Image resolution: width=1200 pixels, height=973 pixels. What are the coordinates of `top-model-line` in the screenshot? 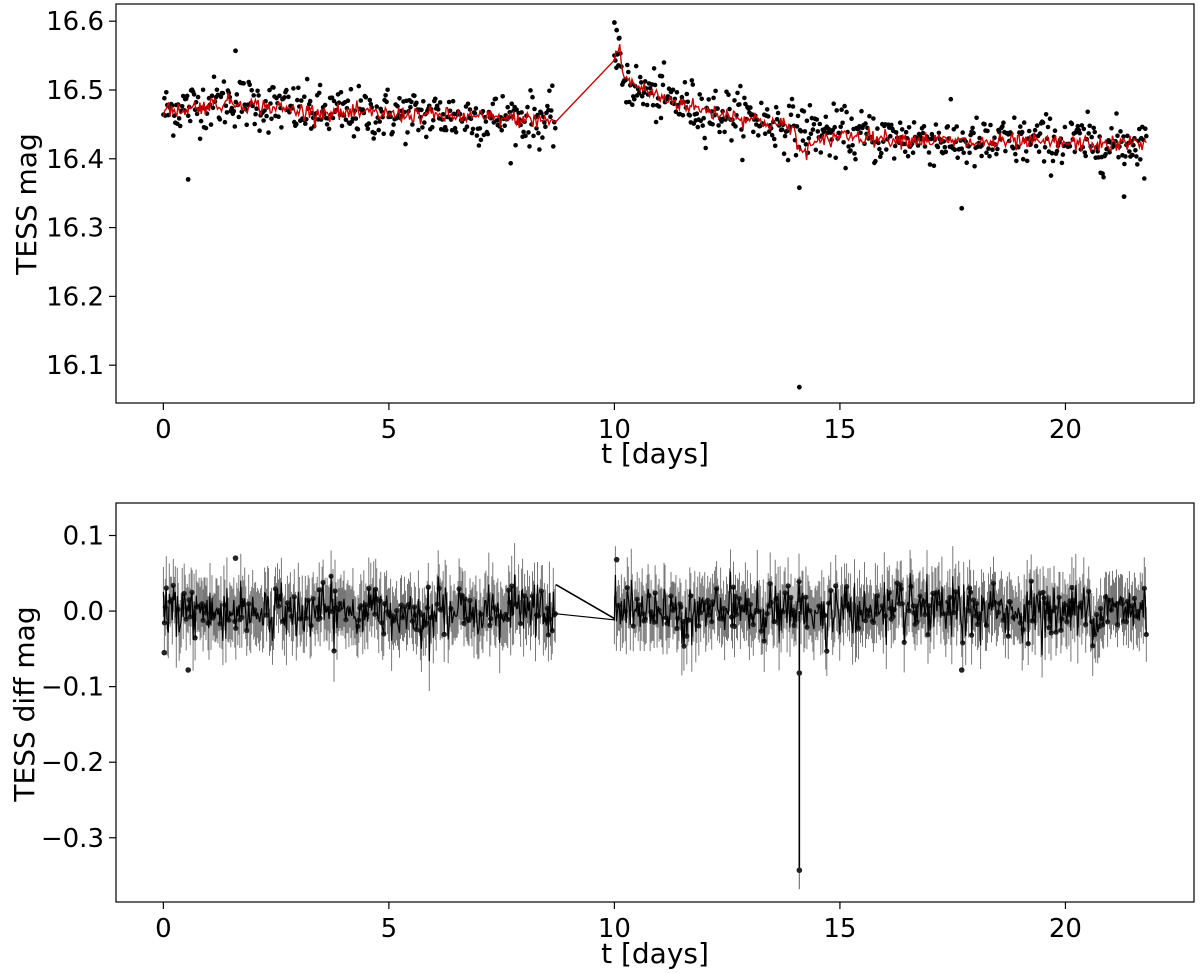 It's located at (654, 102).